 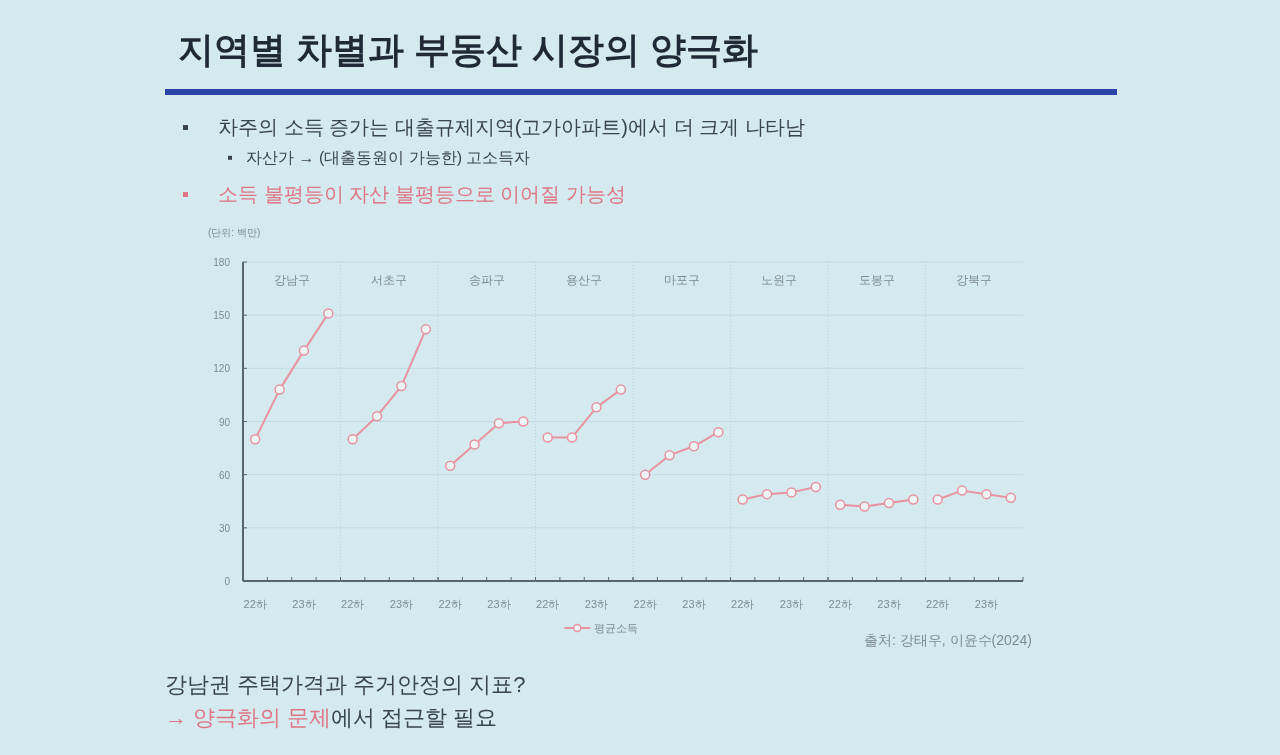 I want to click on text: 마포구, so click(x=681, y=280).